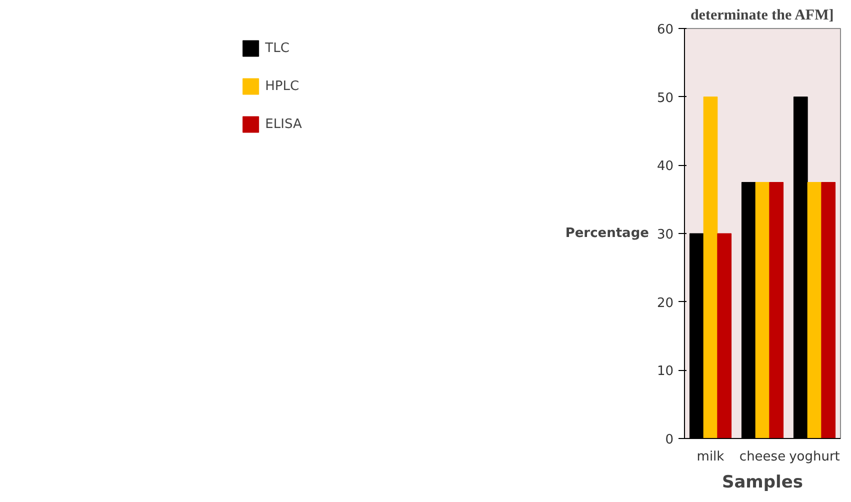  I want to click on legend-label: ELISA, so click(283, 124).